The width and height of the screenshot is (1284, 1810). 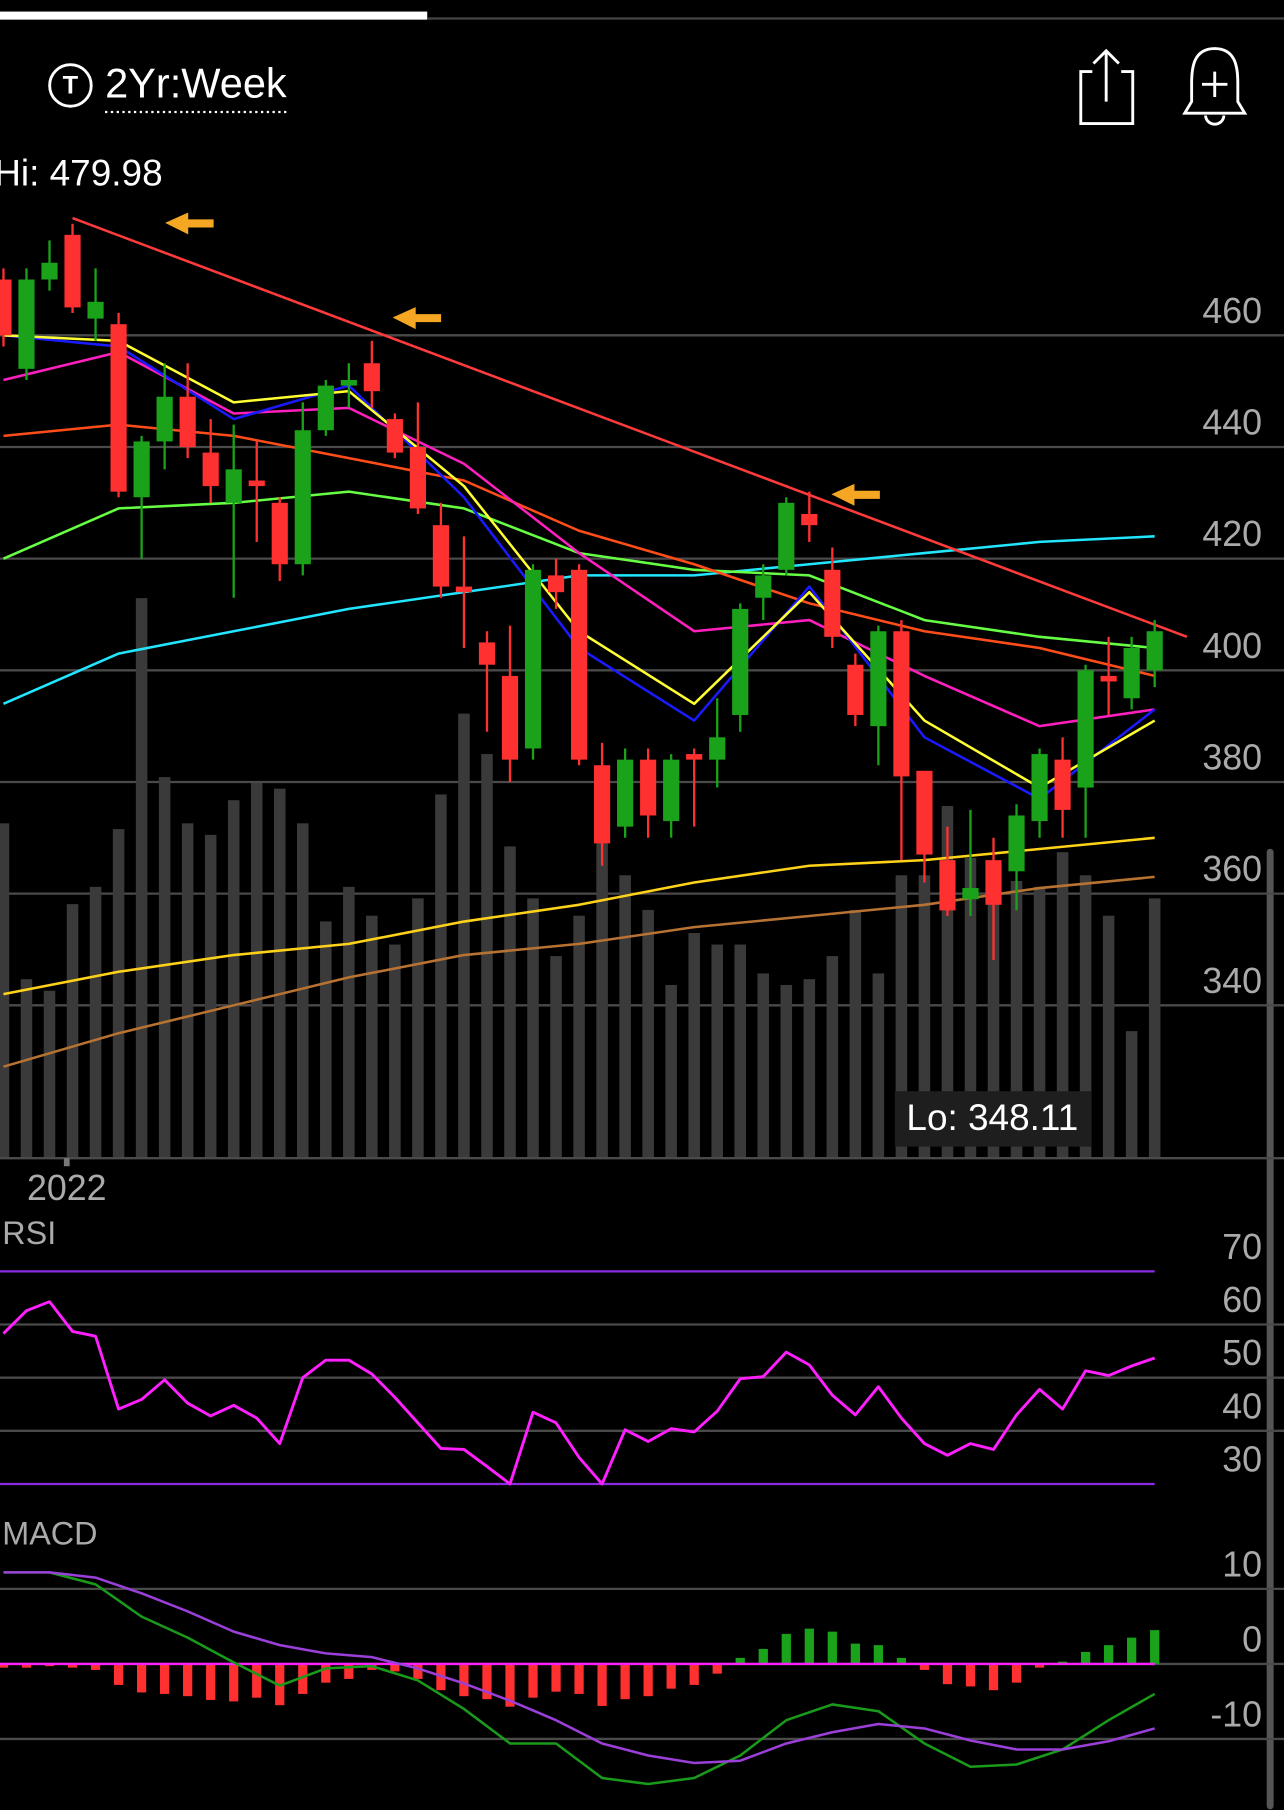 I want to click on range-selector: T 2Yr:Week, so click(x=167, y=87).